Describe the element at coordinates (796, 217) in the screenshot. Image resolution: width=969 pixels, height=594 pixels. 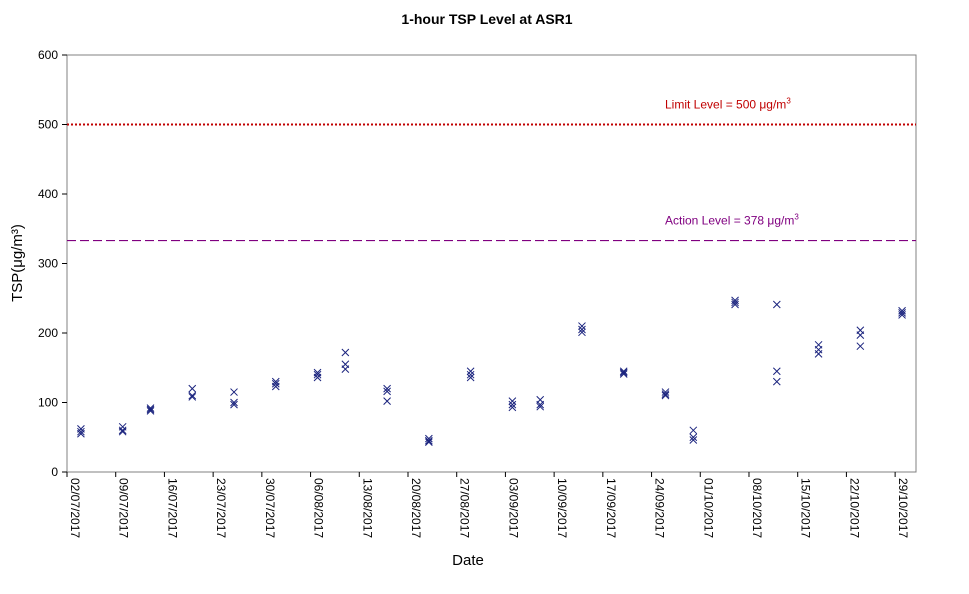
I see `action-level-unit-superscript: 3` at that location.